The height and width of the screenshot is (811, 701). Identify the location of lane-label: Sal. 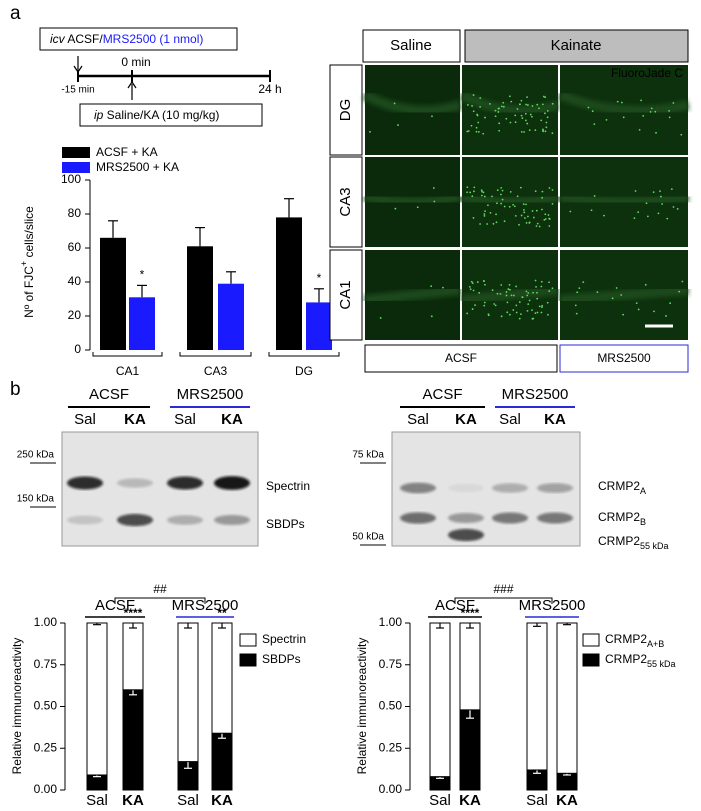
(418, 419).